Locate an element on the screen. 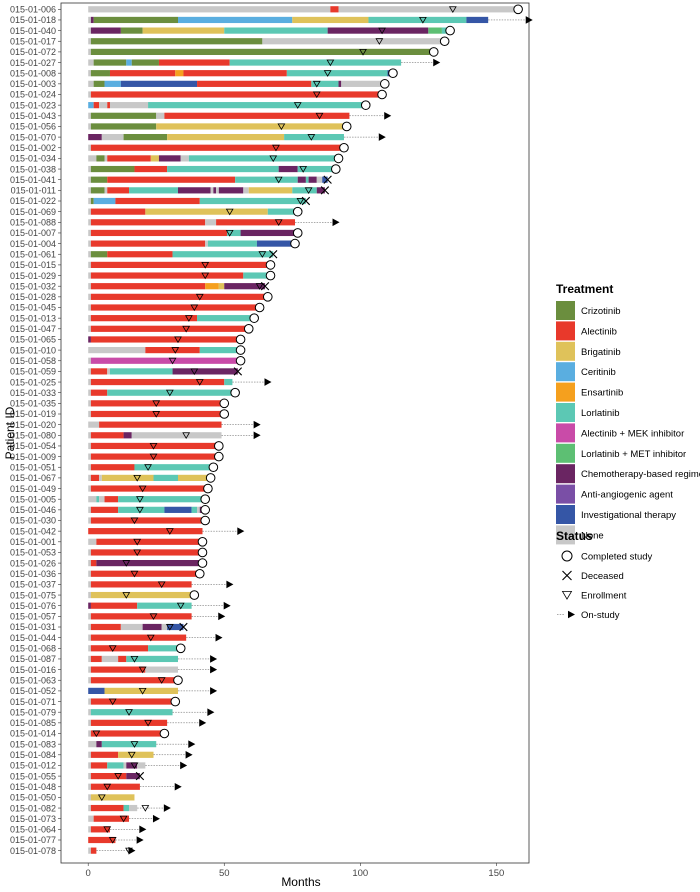 The image size is (700, 892). legend-status-label-completed: Completed study is located at coordinates (617, 557).